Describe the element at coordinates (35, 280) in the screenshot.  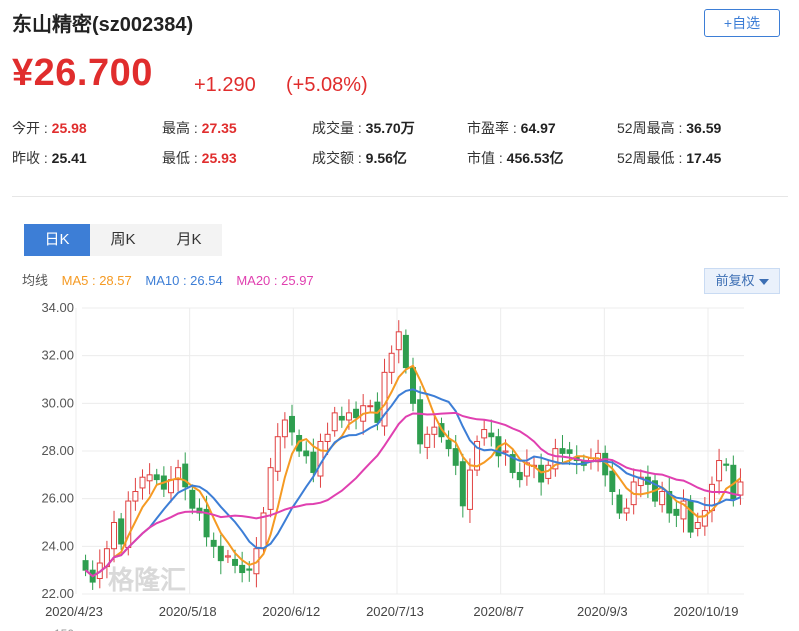
I see `ma-legend-label: 均线` at that location.